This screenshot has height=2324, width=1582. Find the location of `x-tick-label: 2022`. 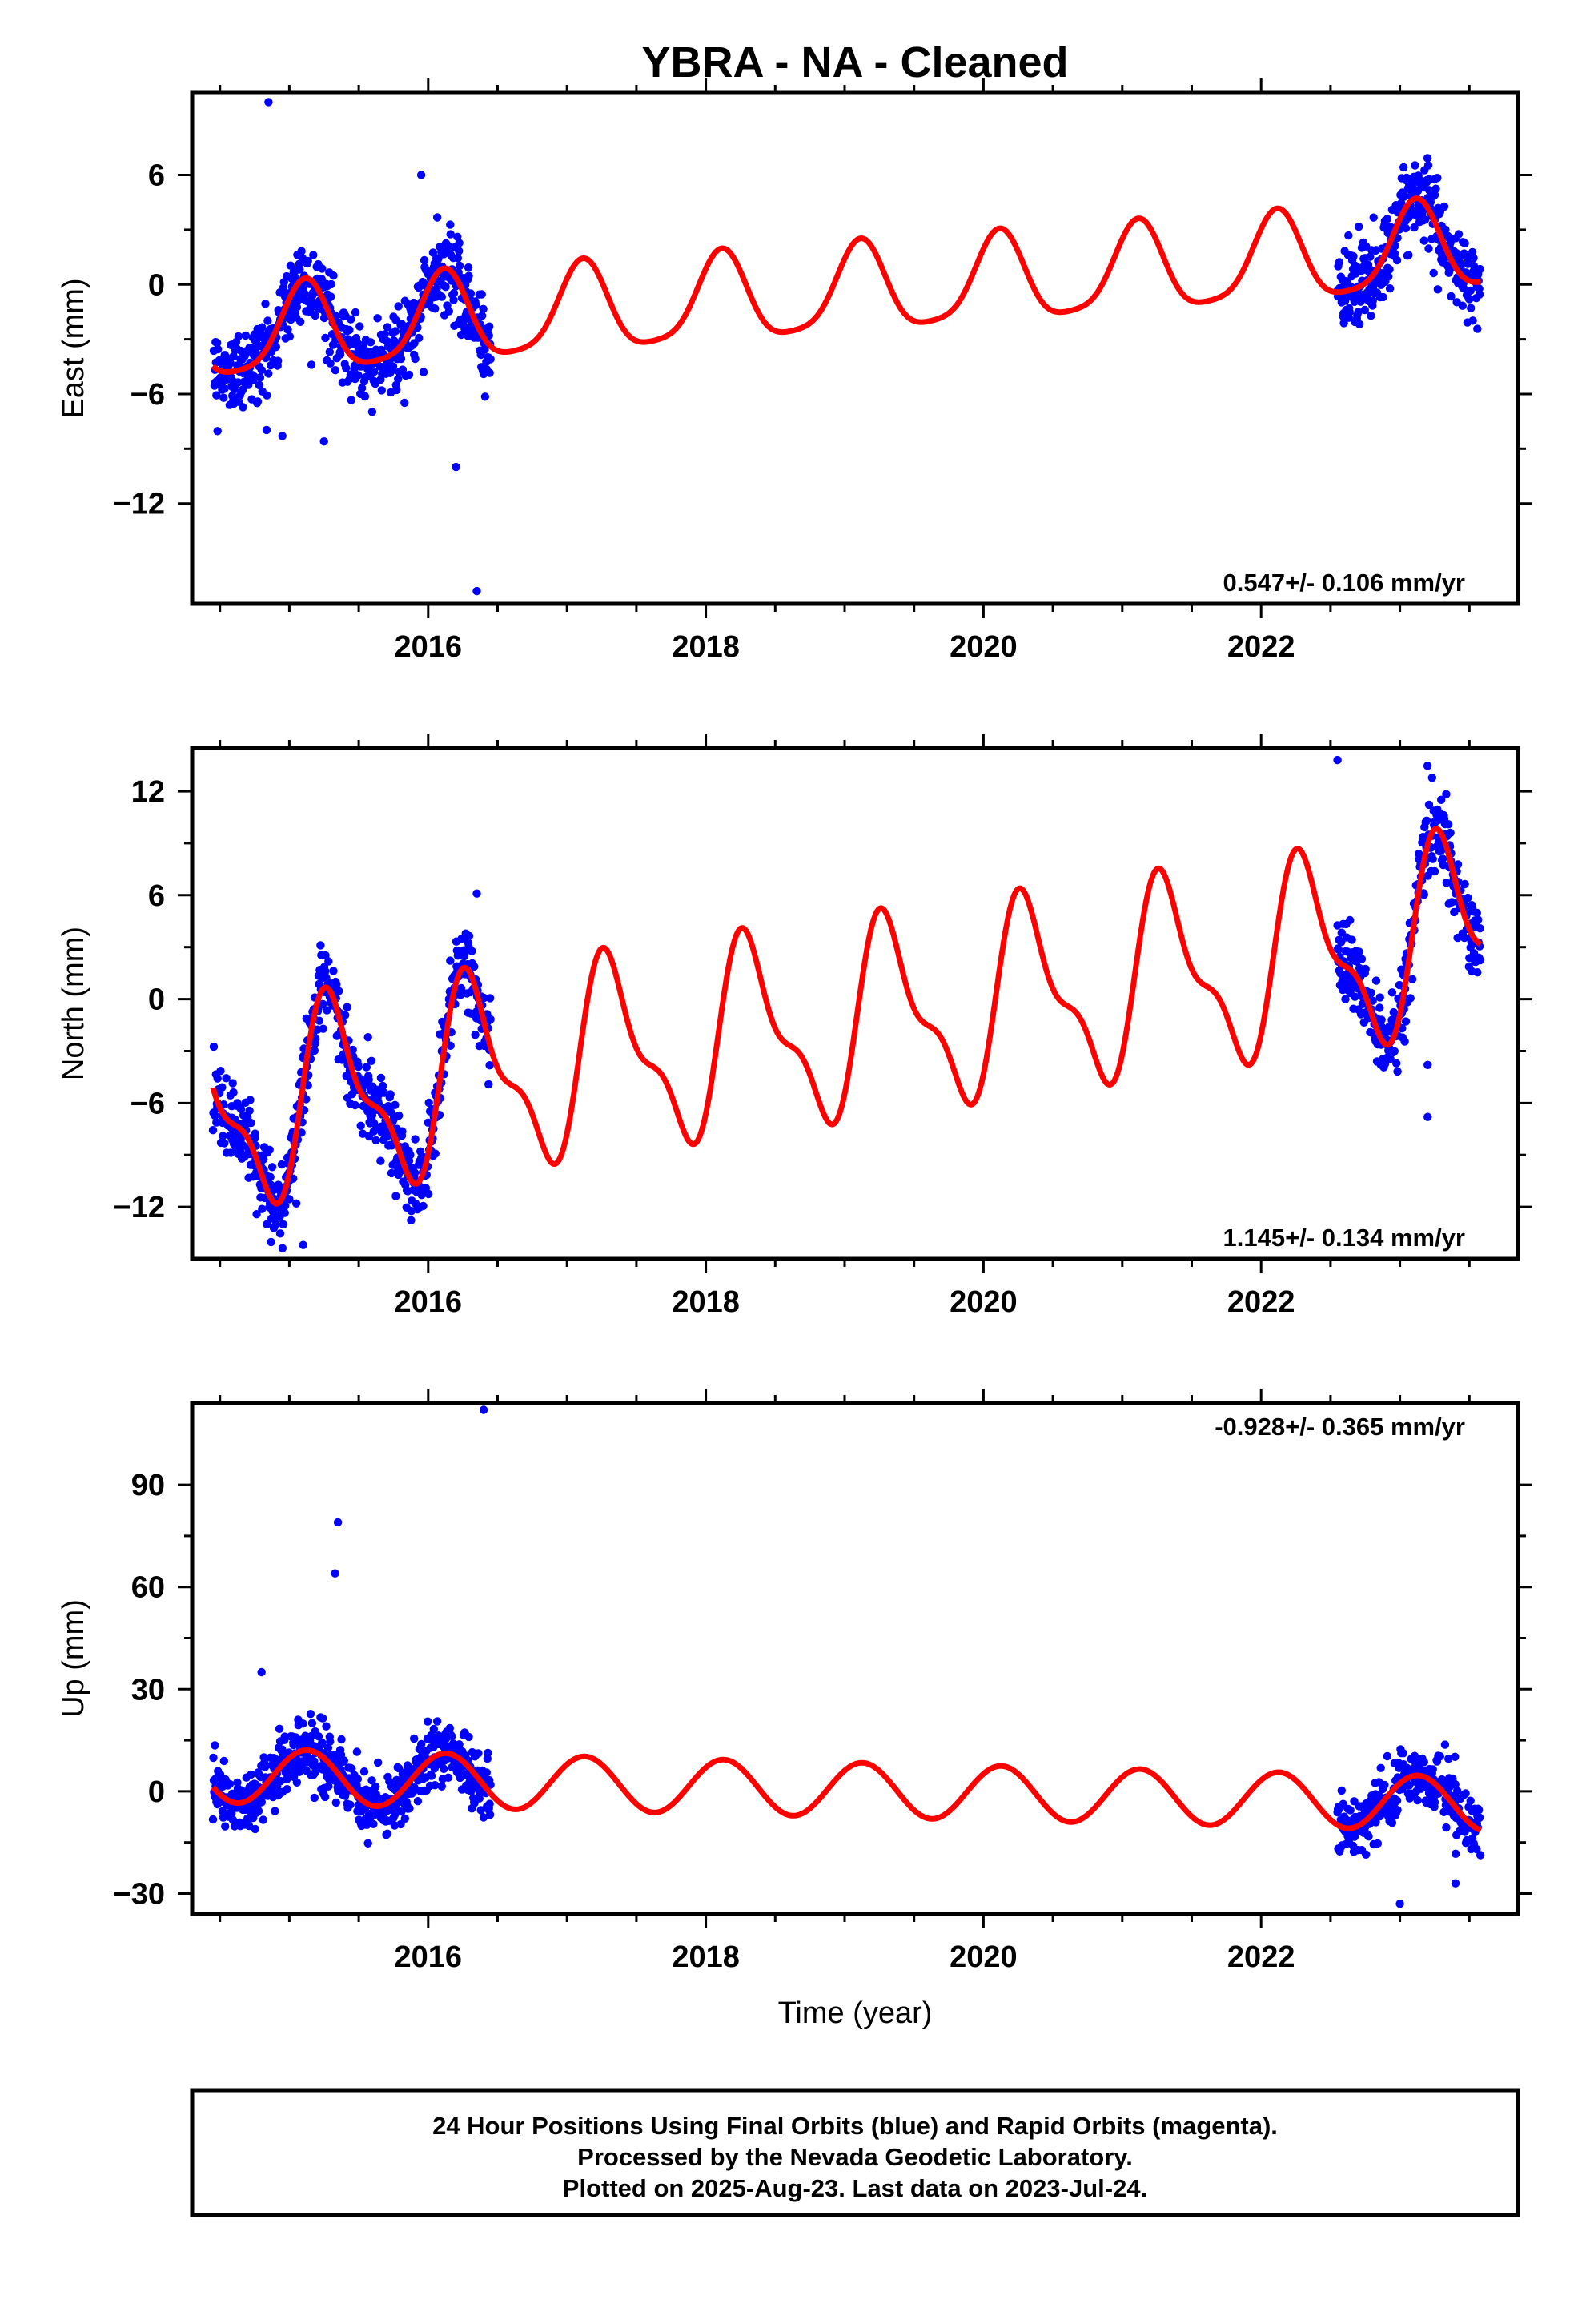

x-tick-label: 2022 is located at coordinates (1261, 1302).